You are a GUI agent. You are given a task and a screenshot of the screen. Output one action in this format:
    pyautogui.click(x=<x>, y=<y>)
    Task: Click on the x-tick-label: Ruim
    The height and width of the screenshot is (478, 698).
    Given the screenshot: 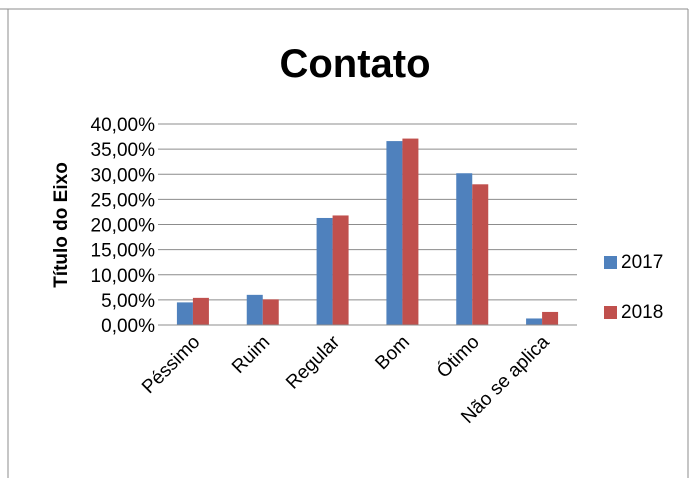 What is the action you would take?
    pyautogui.click(x=251, y=355)
    